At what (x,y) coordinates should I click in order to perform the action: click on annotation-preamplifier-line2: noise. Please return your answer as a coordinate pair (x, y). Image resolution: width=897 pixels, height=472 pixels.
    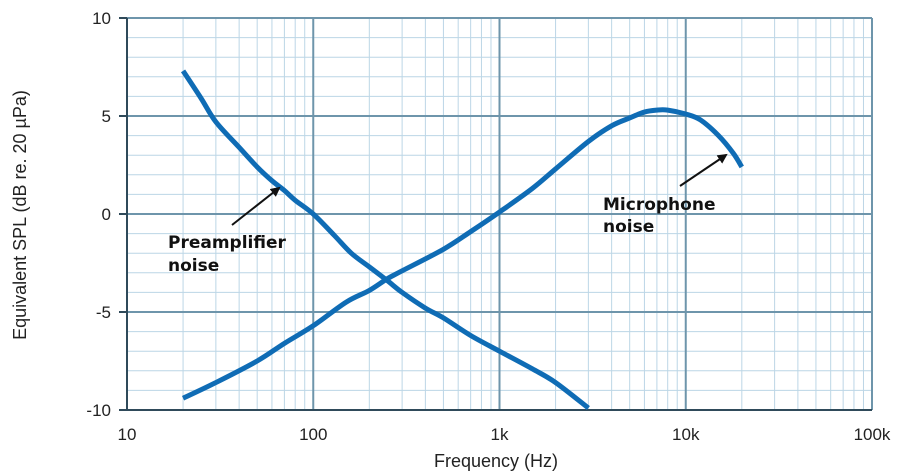
    Looking at the image, I should click on (193, 266).